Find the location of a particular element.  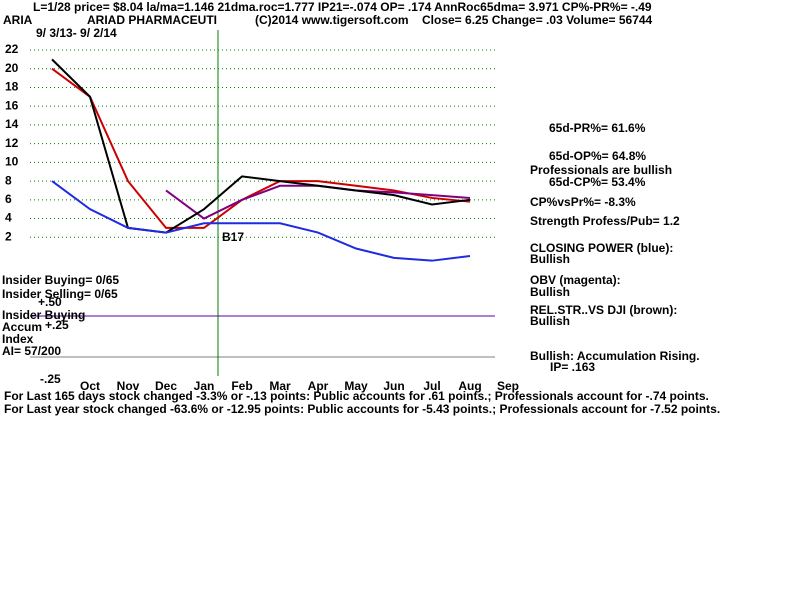

insider-label: Insider Buying= 0/65 is located at coordinates (60, 280).